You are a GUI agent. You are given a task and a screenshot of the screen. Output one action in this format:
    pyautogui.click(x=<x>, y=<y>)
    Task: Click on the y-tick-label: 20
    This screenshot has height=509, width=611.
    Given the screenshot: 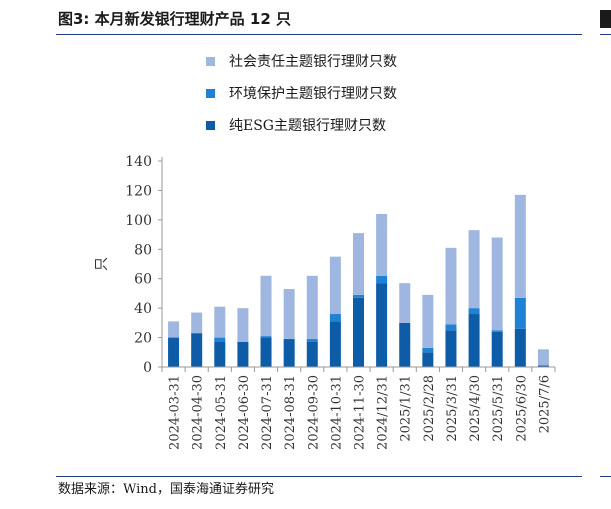 What is the action you would take?
    pyautogui.click(x=143, y=339)
    